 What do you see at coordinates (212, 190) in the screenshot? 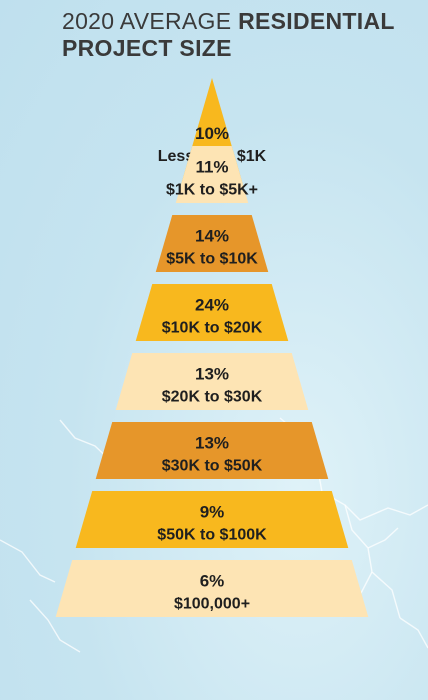
I see `segment-range-label: $1K to $5K+` at bounding box center [212, 190].